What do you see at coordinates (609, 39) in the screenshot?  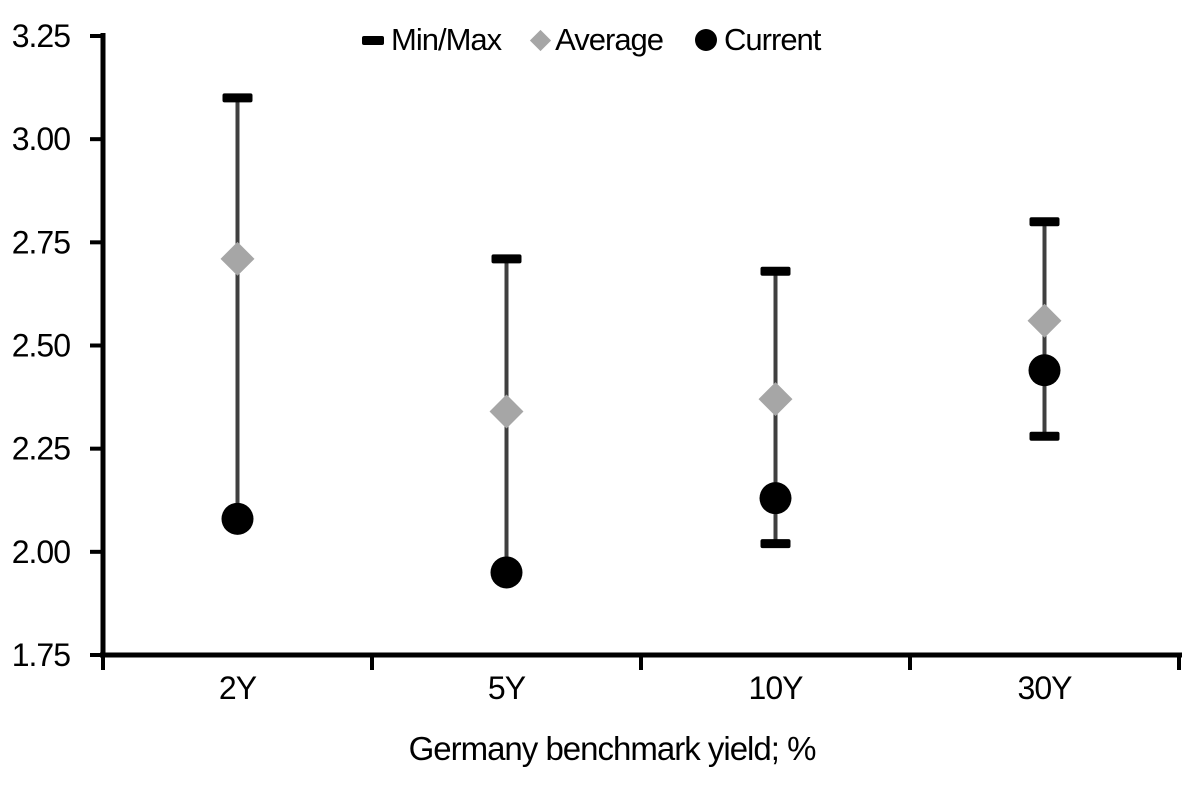 I see `legend-label: Average` at bounding box center [609, 39].